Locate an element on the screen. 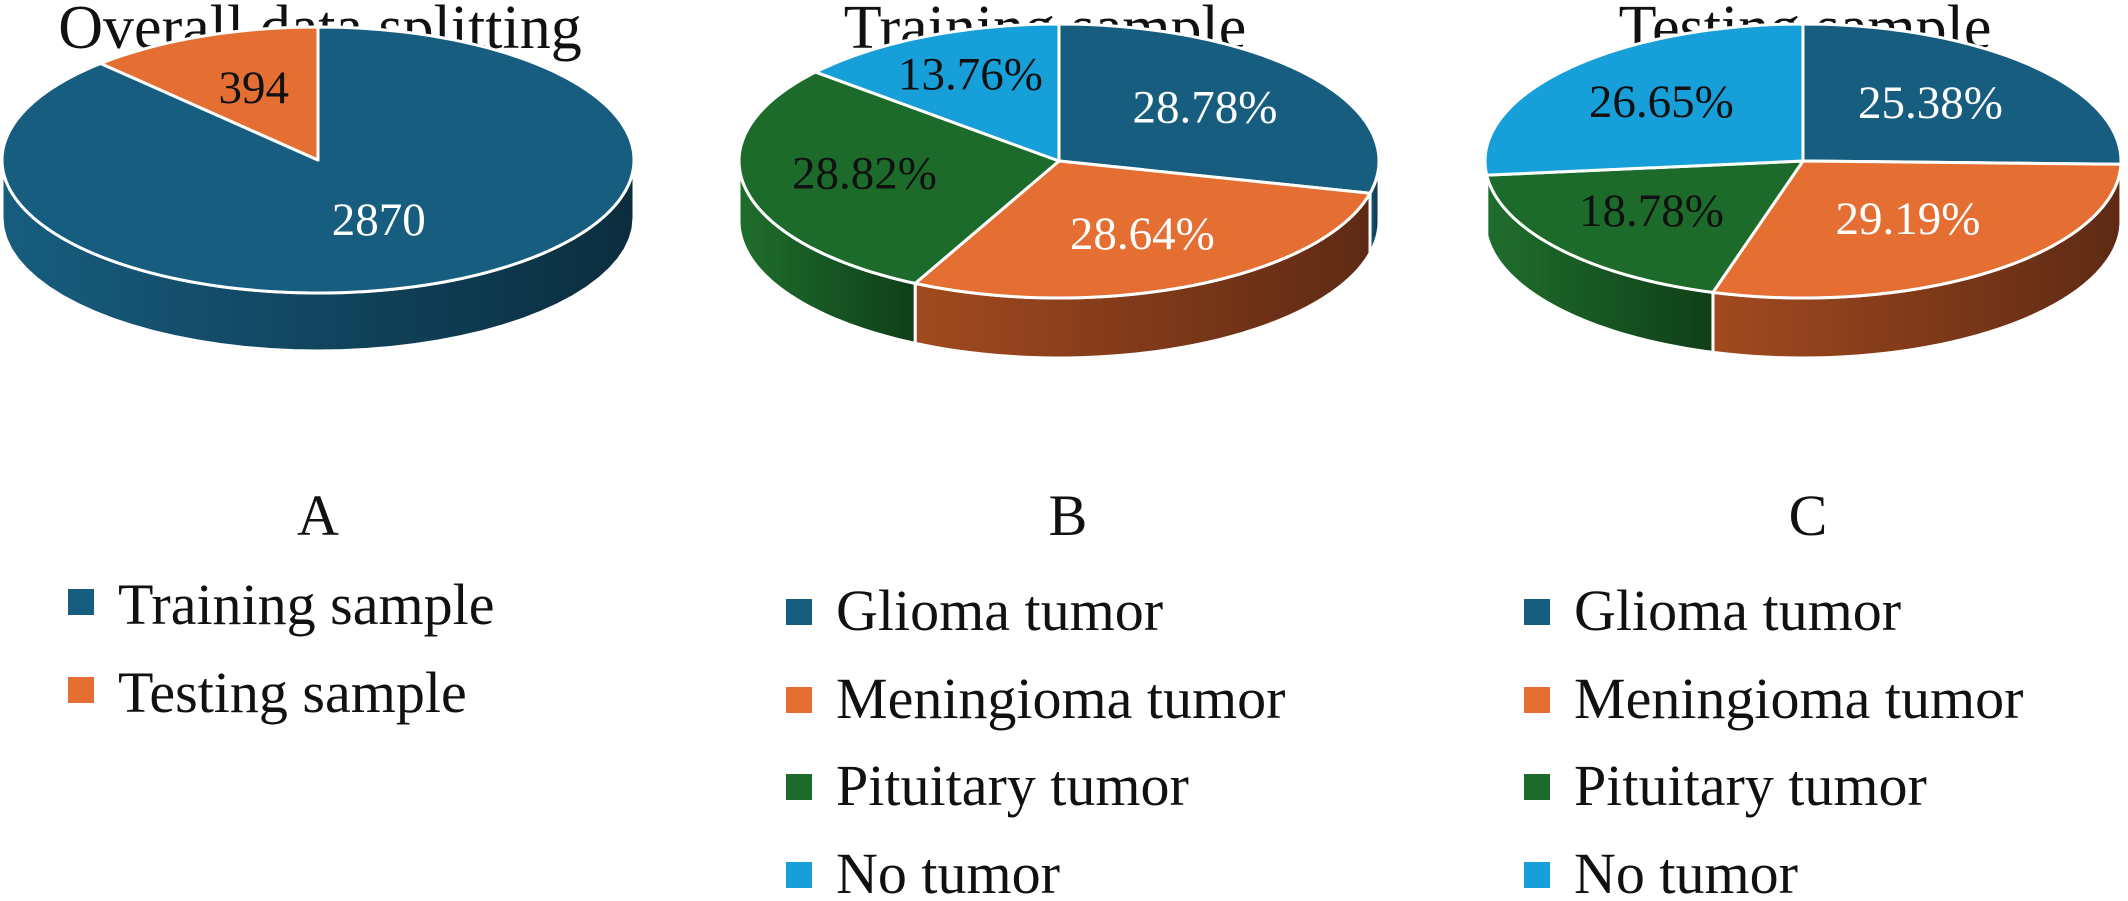 The width and height of the screenshot is (2128, 901). legend-swatch-testing is located at coordinates (81, 690).